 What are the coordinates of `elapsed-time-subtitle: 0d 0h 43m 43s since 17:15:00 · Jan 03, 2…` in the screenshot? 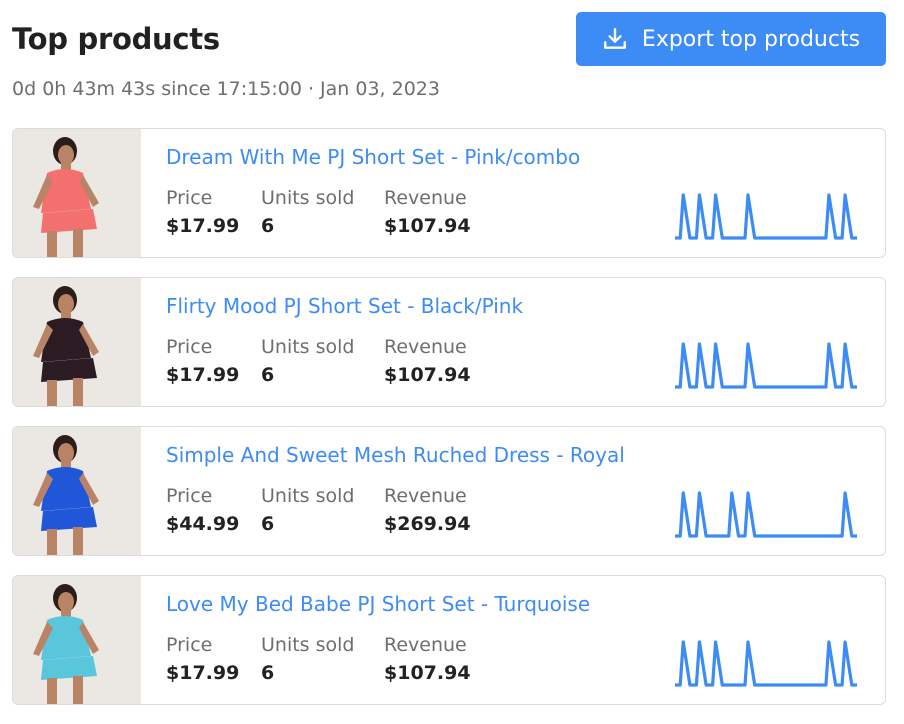 It's located at (226, 89).